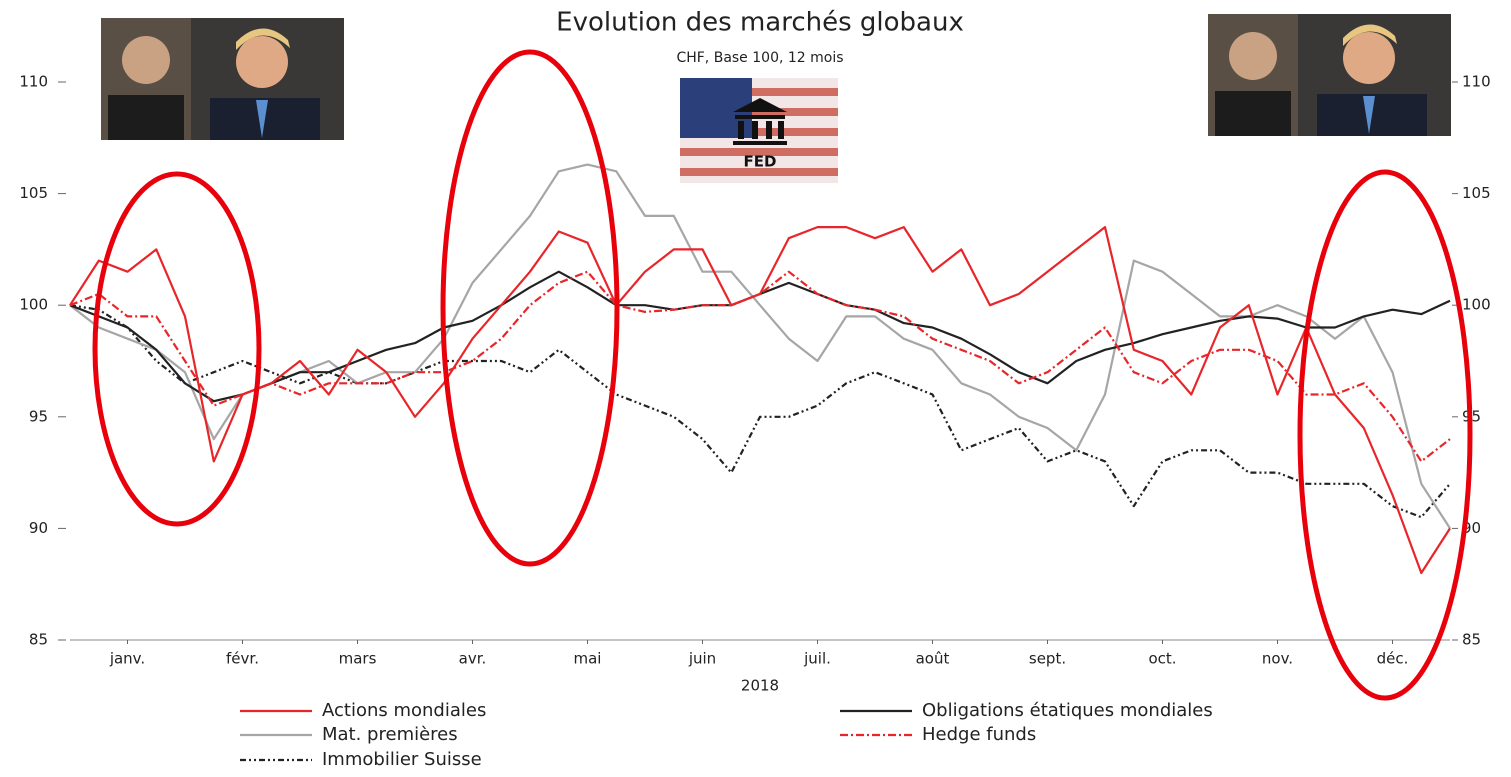 The width and height of the screenshot is (1511, 777). Describe the element at coordinates (1277, 659) in the screenshot. I see `x-tick-label: nov.` at that location.